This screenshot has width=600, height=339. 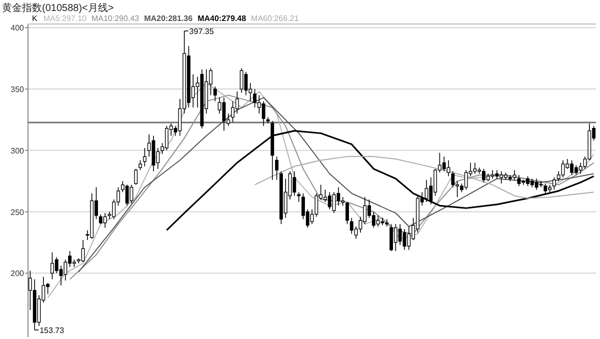 What do you see at coordinates (35, 18) in the screenshot?
I see `text: K` at bounding box center [35, 18].